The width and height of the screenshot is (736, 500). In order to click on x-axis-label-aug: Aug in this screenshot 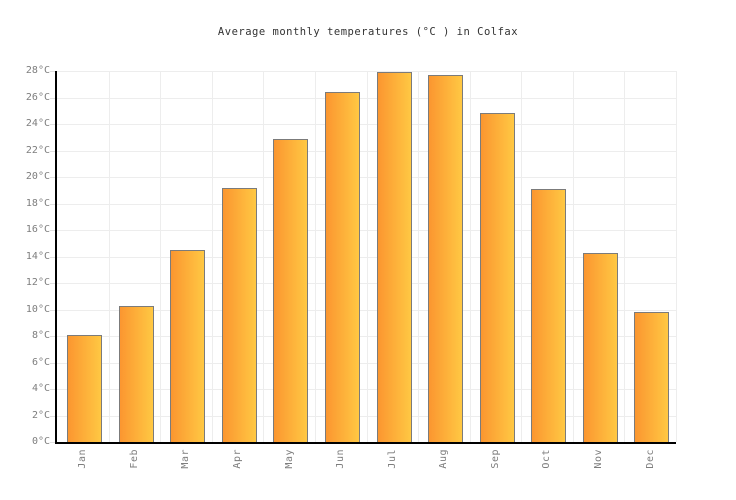, I will do `click(444, 459)`.